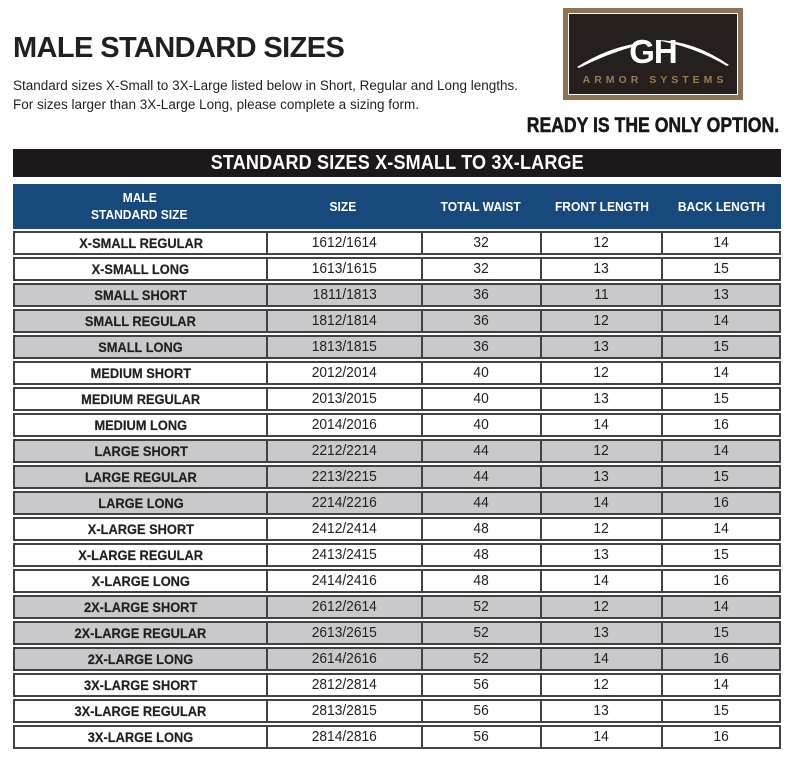 This screenshot has height=760, width=794. I want to click on size-label-cell: X-SMALL REGULAR, so click(140, 243).